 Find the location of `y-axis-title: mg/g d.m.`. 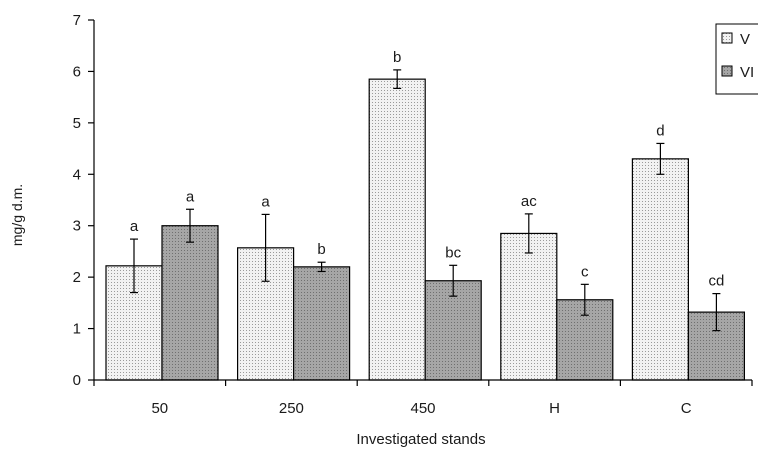

y-axis-title: mg/g d.m. is located at coordinates (17, 215).